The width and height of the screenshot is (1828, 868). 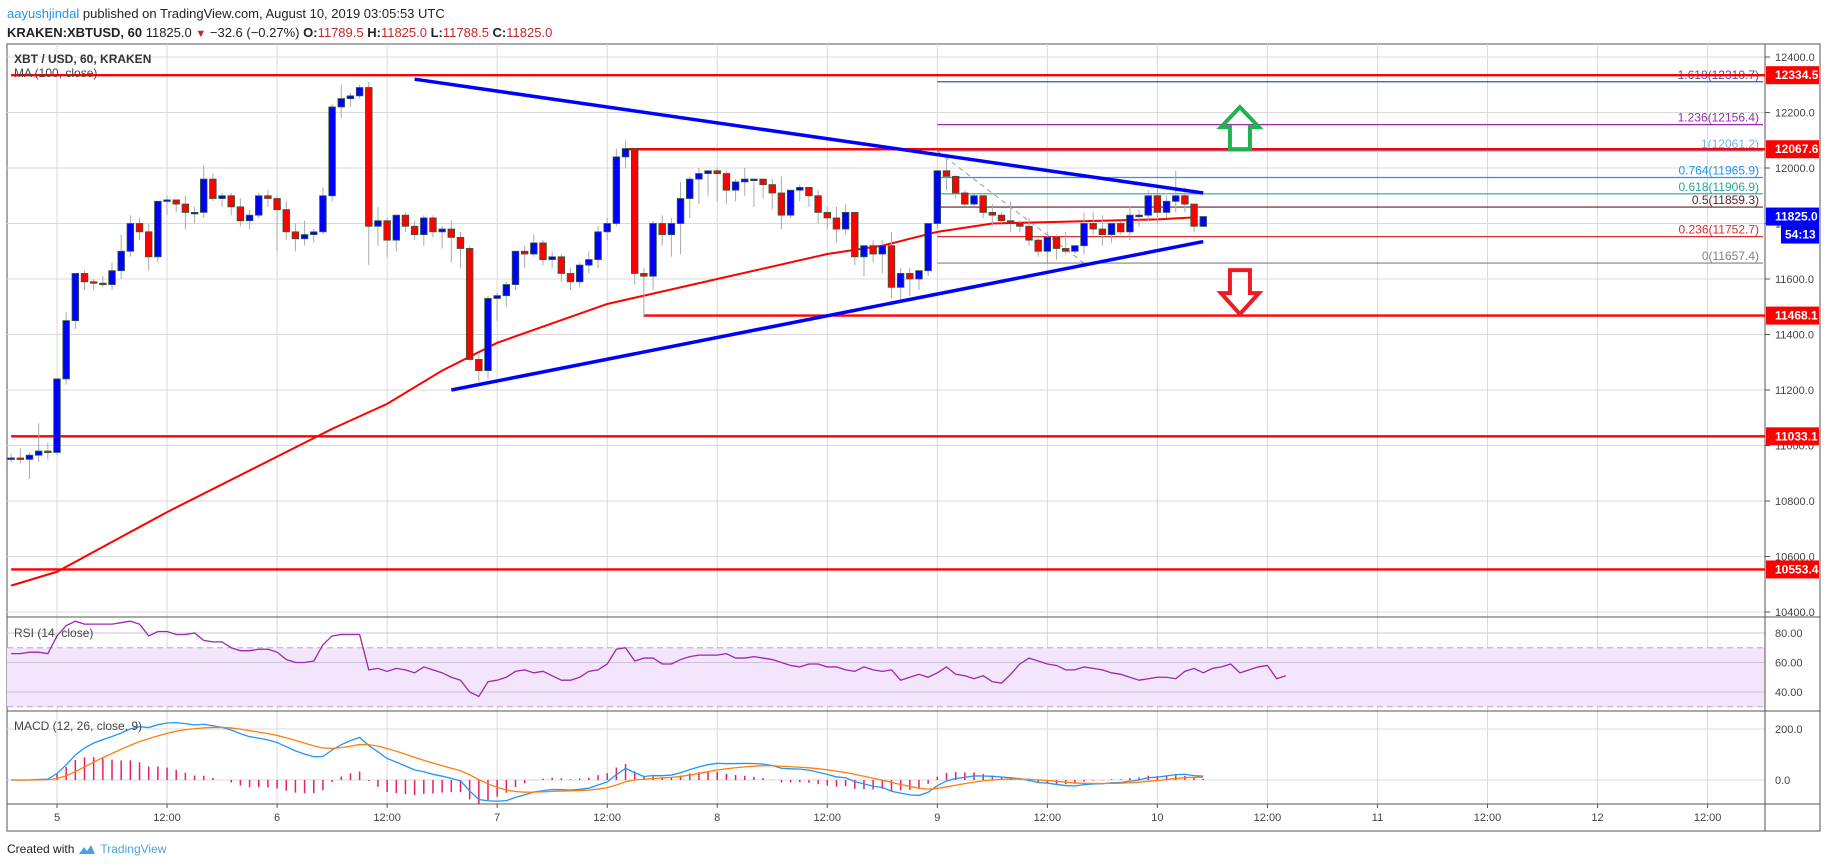 What do you see at coordinates (497, 818) in the screenshot?
I see `x-axis-label: 7` at bounding box center [497, 818].